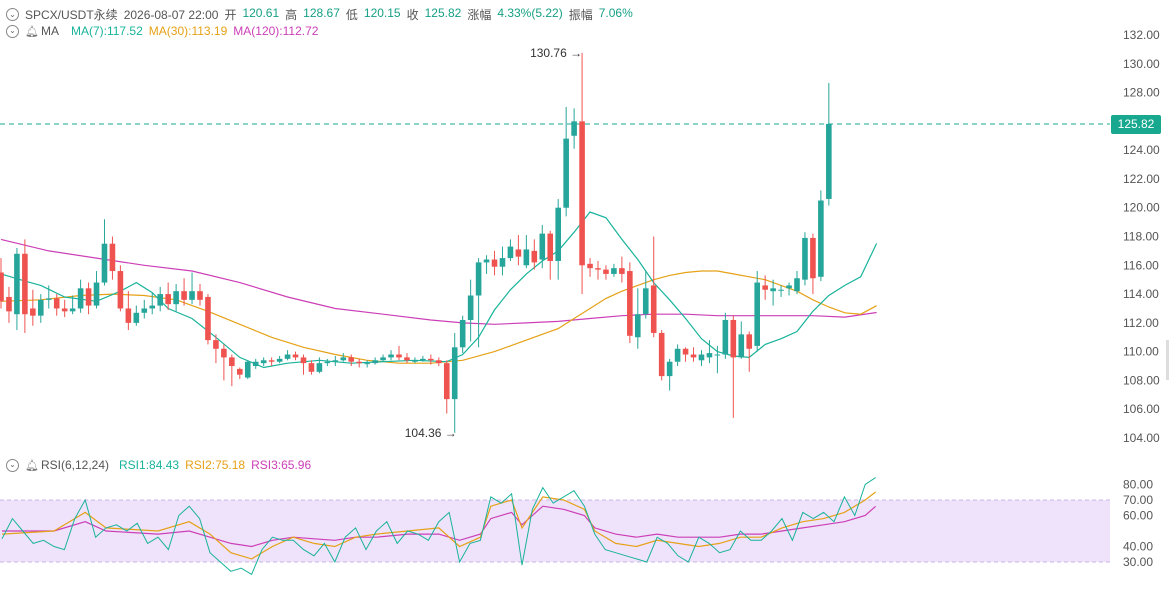 Image resolution: width=1169 pixels, height=593 pixels. Describe the element at coordinates (431, 433) in the screenshot. I see `low-annotation: 104.36 →` at that location.